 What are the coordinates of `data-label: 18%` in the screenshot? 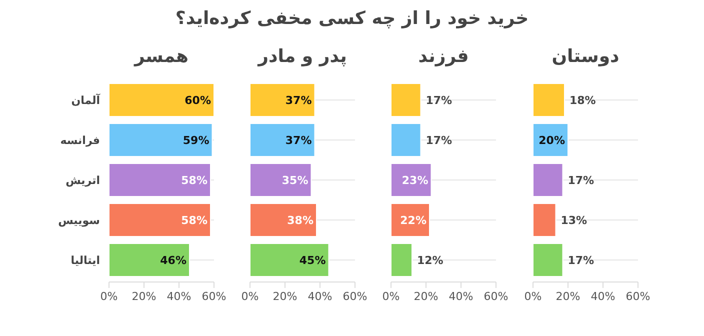 It's located at (583, 100).